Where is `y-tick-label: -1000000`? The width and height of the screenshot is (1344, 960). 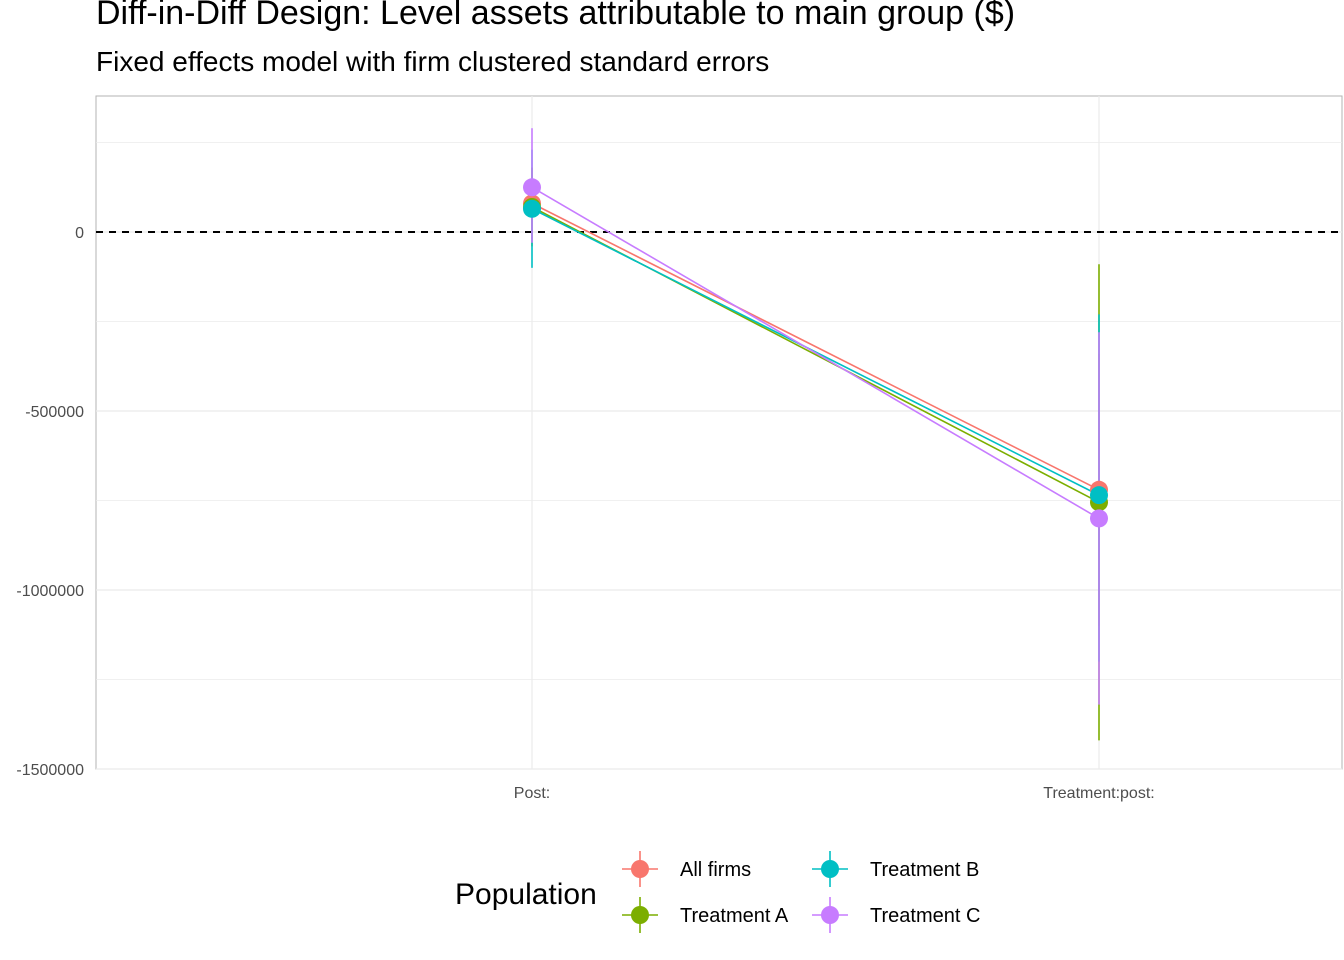
y-tick-label: -1000000 is located at coordinates (50, 591).